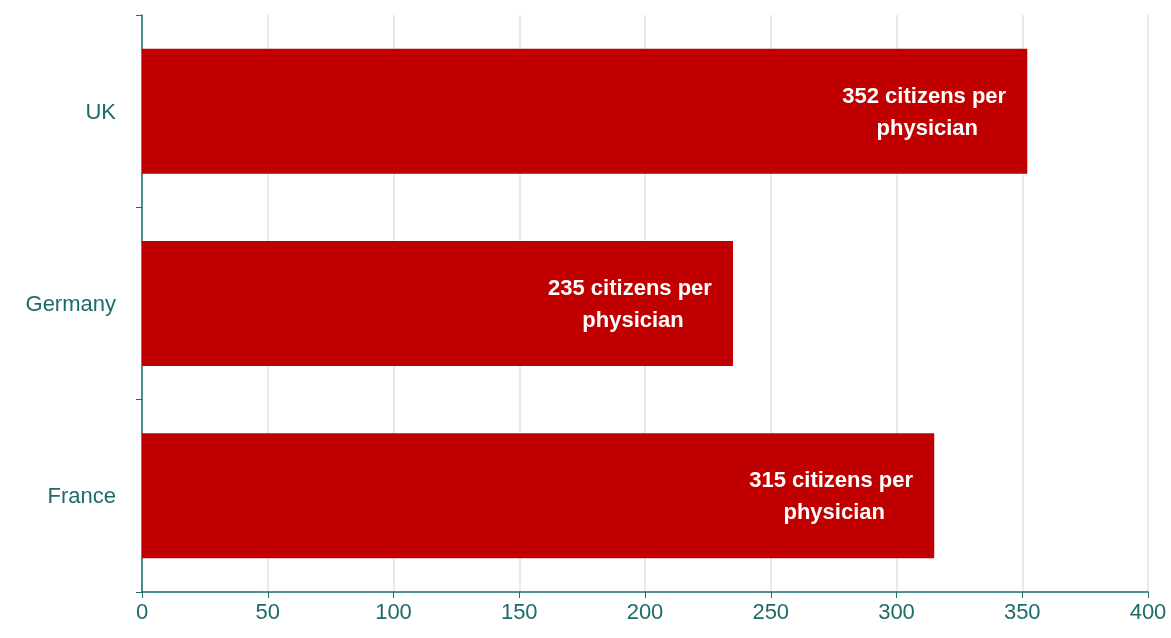 This screenshot has height=638, width=1171. What do you see at coordinates (1148, 611) in the screenshot?
I see `x-tick-label: 400` at bounding box center [1148, 611].